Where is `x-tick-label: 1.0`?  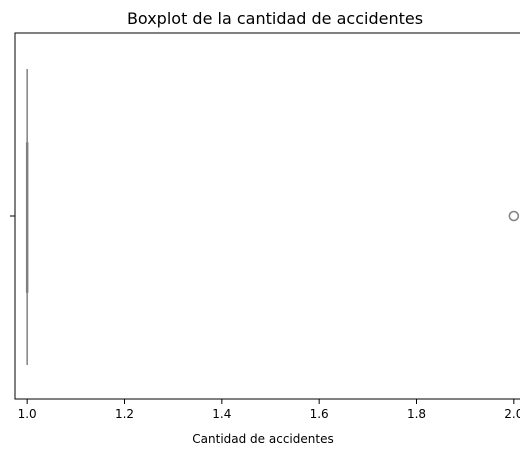
x-tick-label: 1.0 is located at coordinates (27, 414).